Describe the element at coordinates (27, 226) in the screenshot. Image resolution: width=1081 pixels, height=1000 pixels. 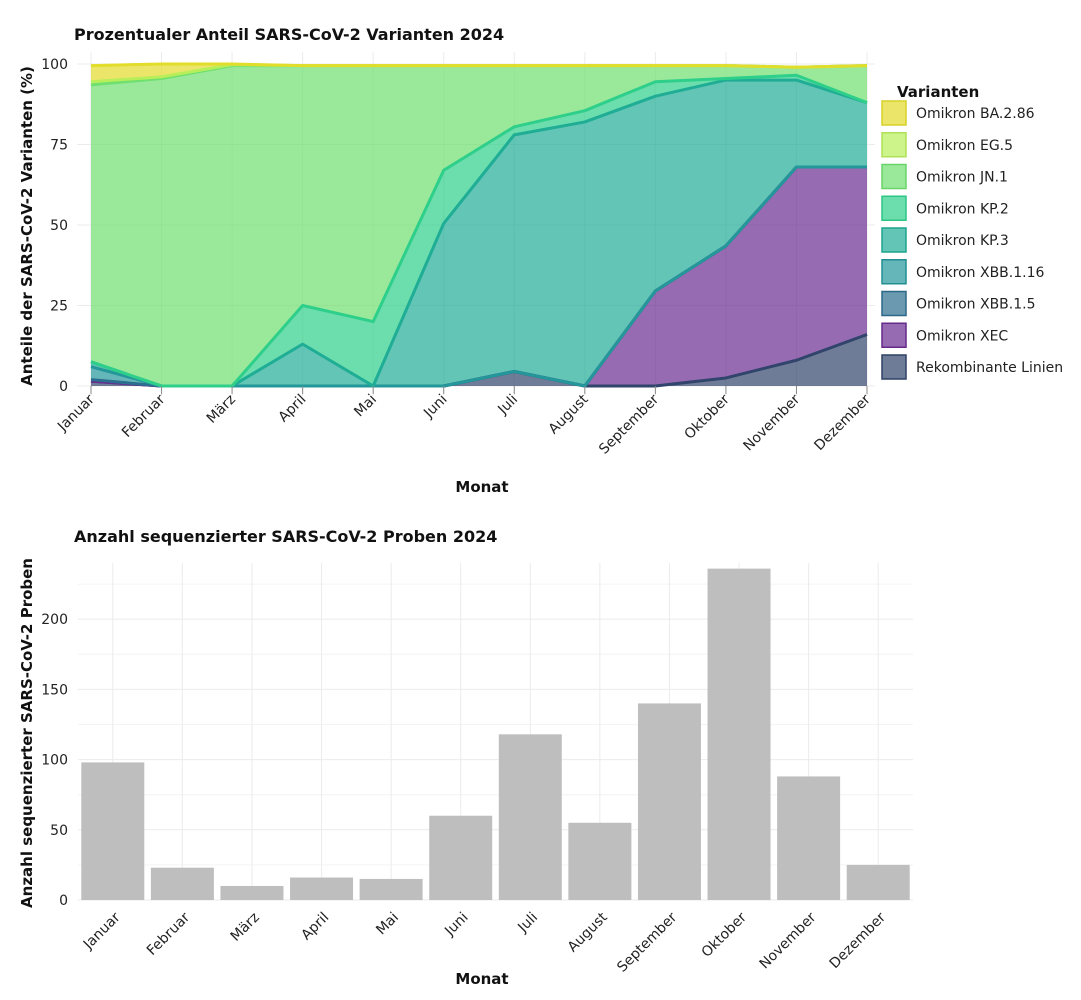
I see `area-chart-ylabel: Anteile der SARS-CoV-2 Varianten (%)` at that location.